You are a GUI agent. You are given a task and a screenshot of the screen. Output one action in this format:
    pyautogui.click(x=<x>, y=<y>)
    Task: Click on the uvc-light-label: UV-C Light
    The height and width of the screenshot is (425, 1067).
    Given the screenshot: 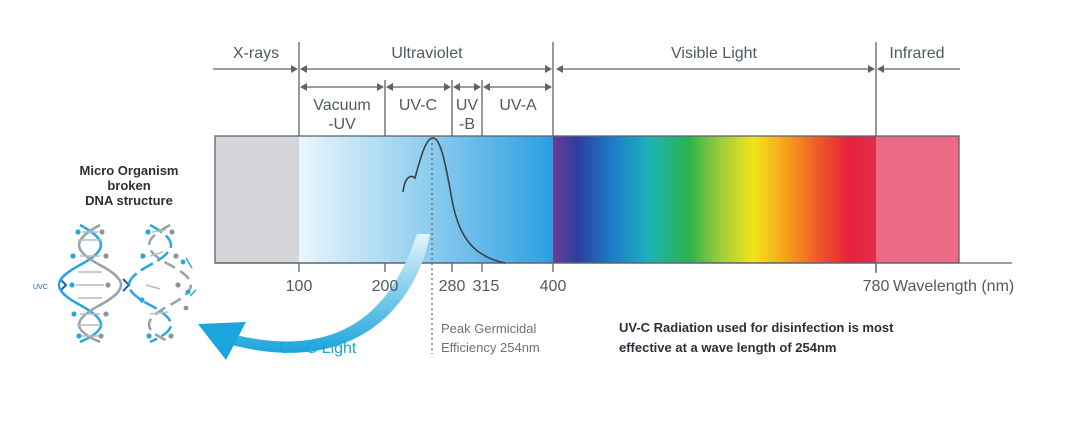 What is the action you would take?
    pyautogui.click(x=318, y=348)
    